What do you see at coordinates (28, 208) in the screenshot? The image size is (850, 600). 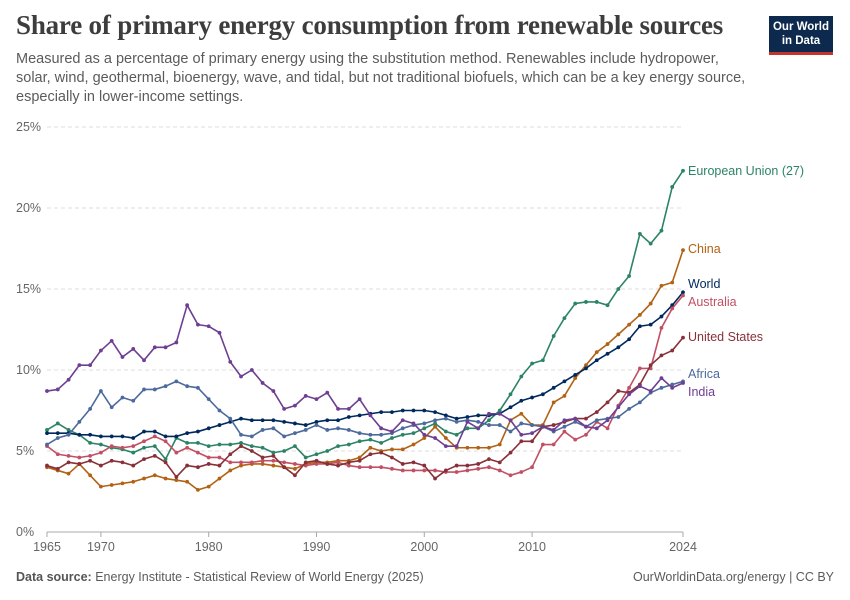 I see `y-tick-label: 20%` at bounding box center [28, 208].